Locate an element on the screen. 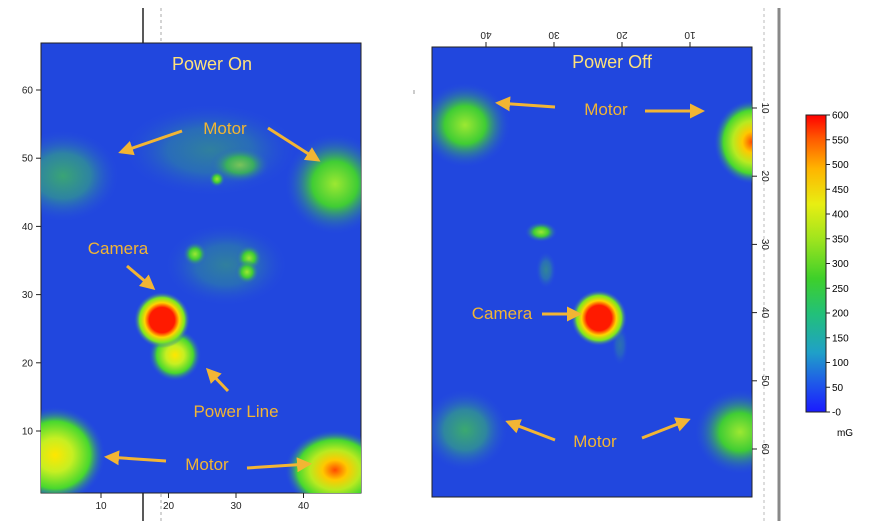 Image resolution: width=870 pixels, height=521 pixels. colorbar-ticks: 600 550 500 450 400 350 300 250 200 150 100 50 -0 is located at coordinates (837, 265).